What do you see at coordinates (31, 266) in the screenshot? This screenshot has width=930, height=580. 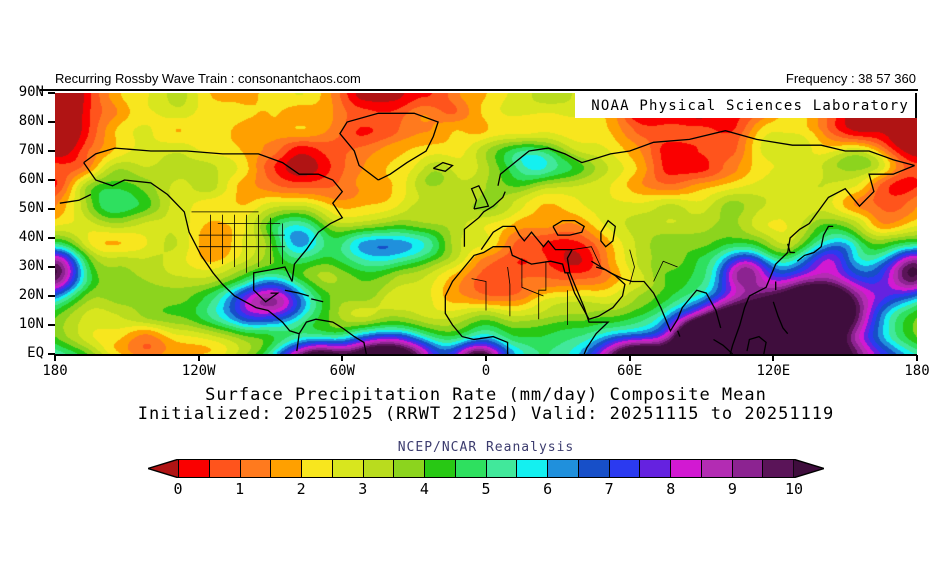 I see `lat-tick-label: 30N` at bounding box center [31, 266].